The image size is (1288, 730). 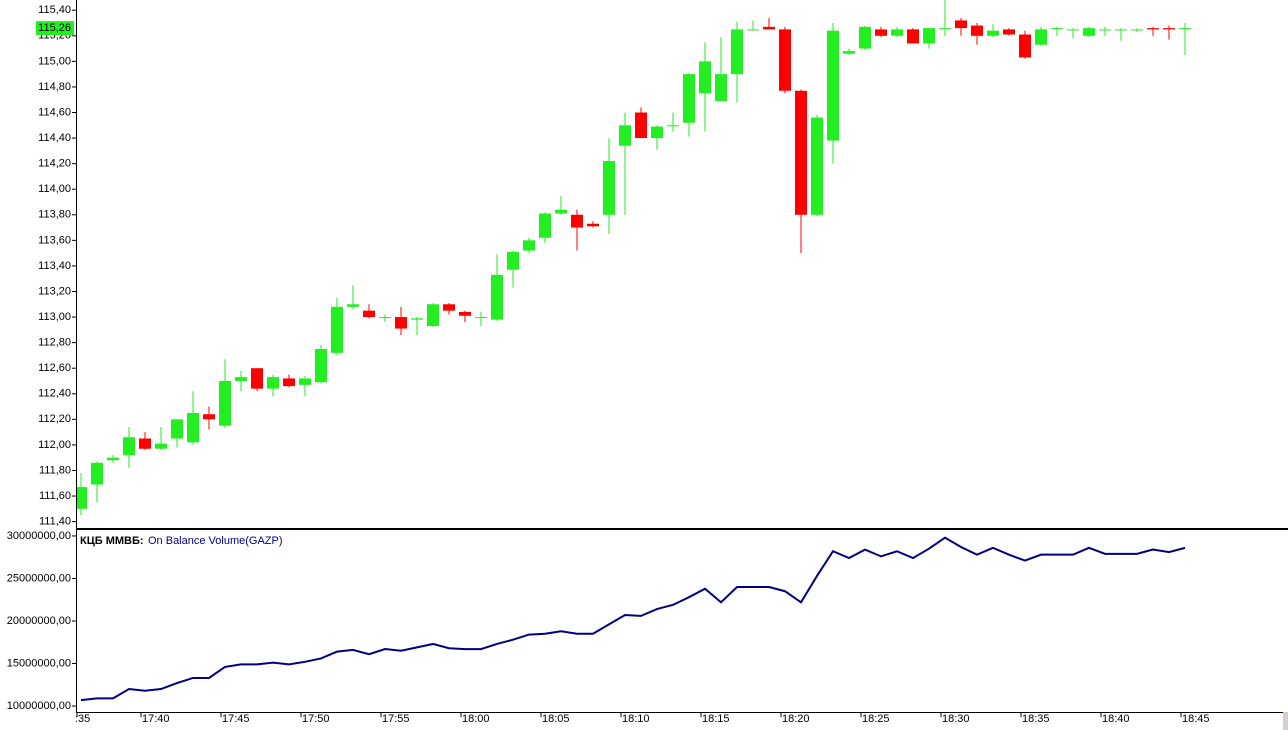 What do you see at coordinates (55, 522) in the screenshot?
I see `y-tick-label: 111,40` at bounding box center [55, 522].